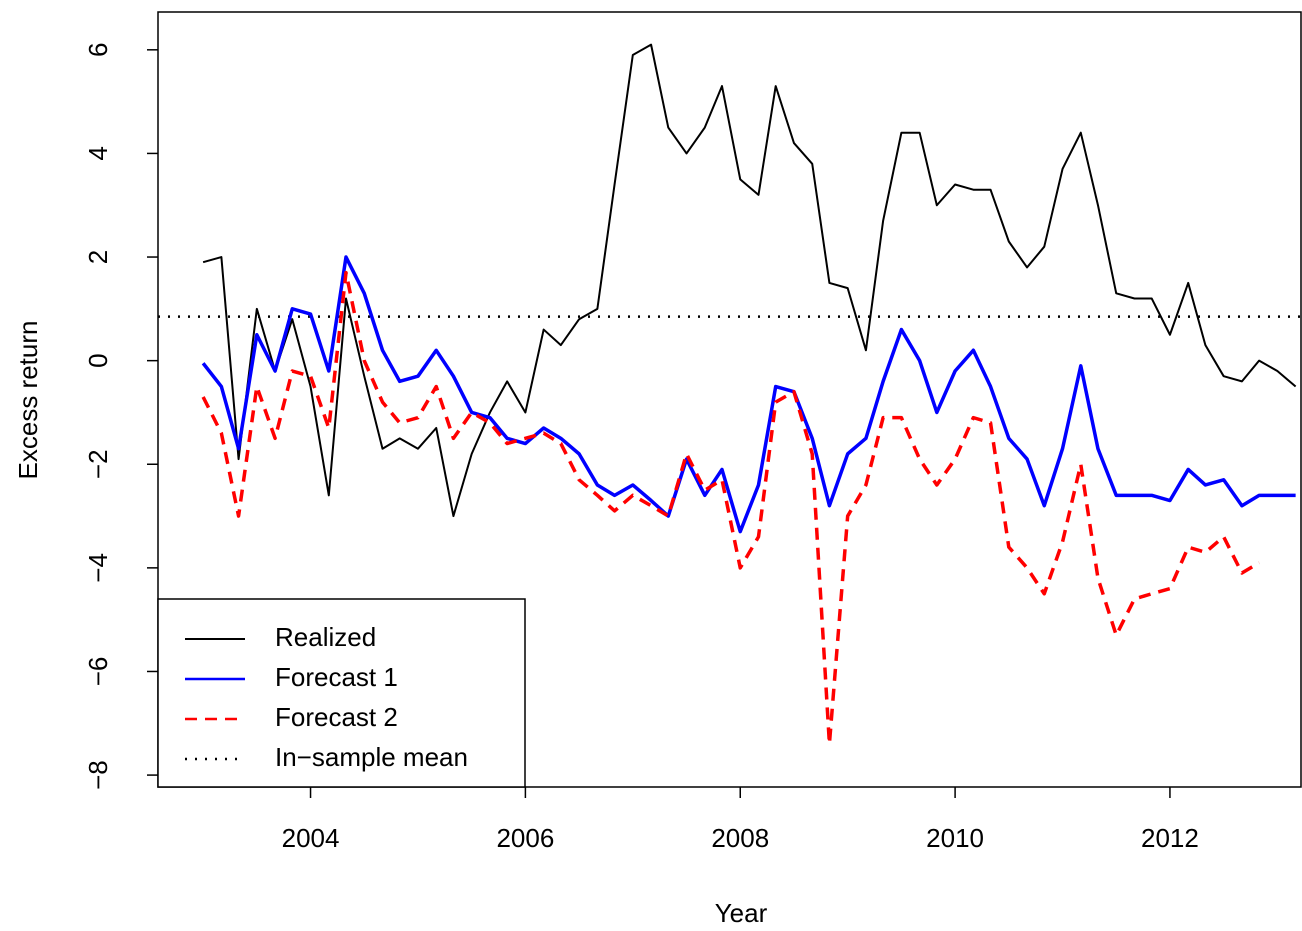  Describe the element at coordinates (98, 257) in the screenshot. I see `y-tick-label: 2` at that location.